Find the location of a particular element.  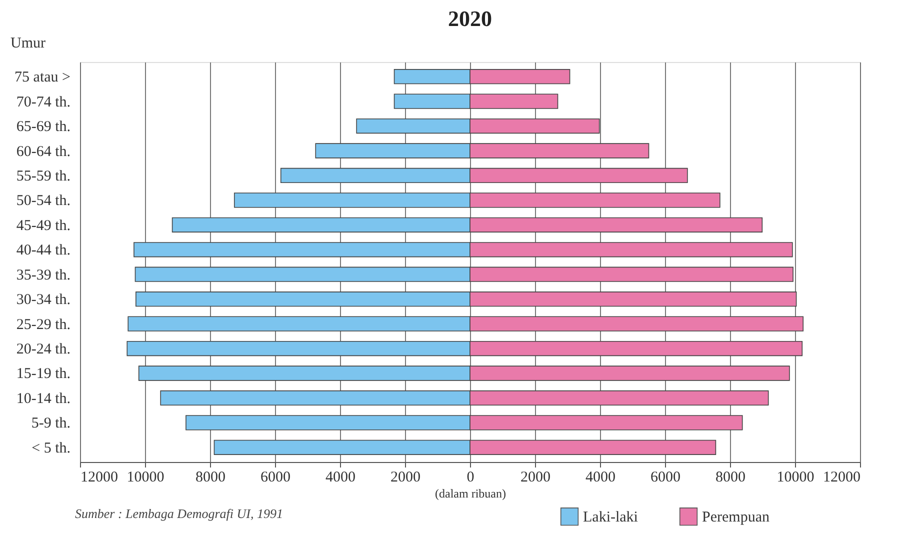

y-tick-label: 60-64 th. is located at coordinates (43, 152).